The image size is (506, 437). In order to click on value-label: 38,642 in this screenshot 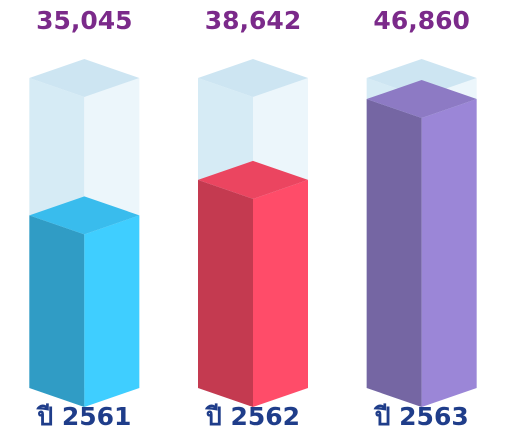, I will do `click(253, 20)`.